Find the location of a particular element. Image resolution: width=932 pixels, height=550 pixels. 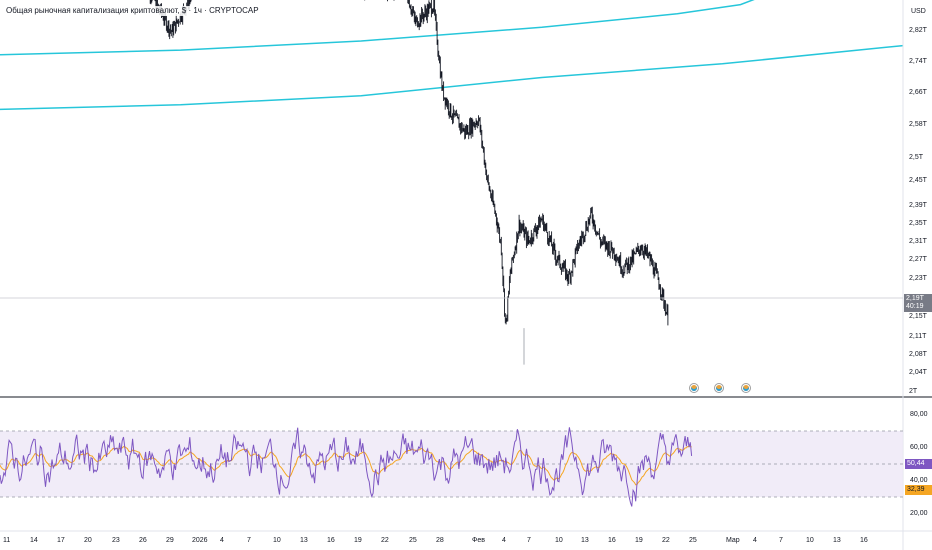

price-tick: 2,39T is located at coordinates (918, 205).